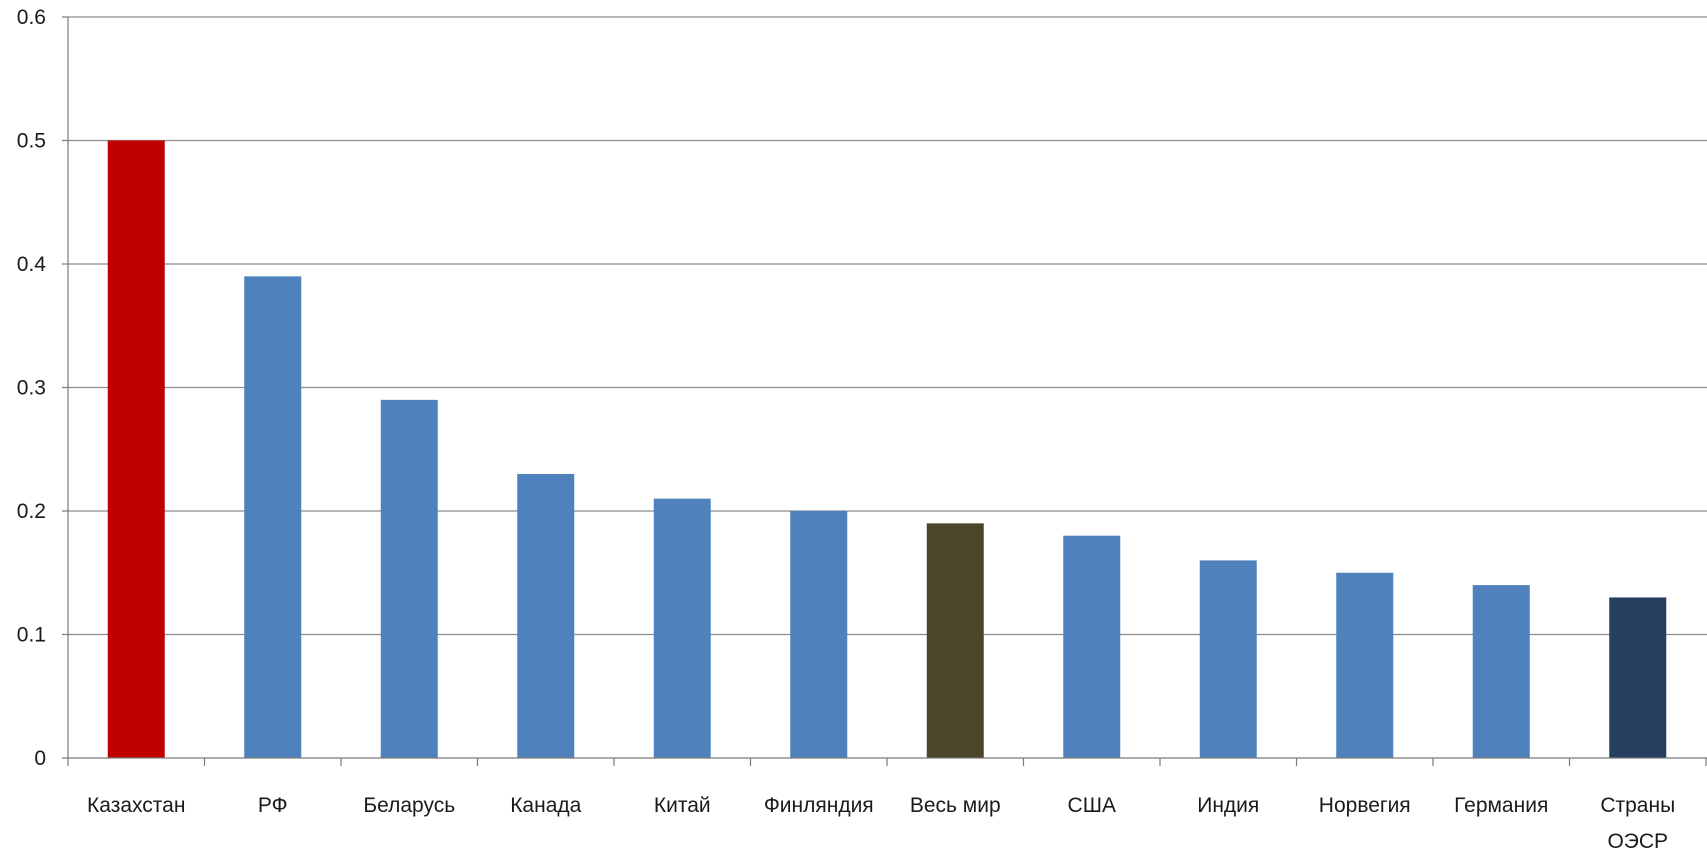  Describe the element at coordinates (1501, 805) in the screenshot. I see `x-tick-label: Германия` at that location.